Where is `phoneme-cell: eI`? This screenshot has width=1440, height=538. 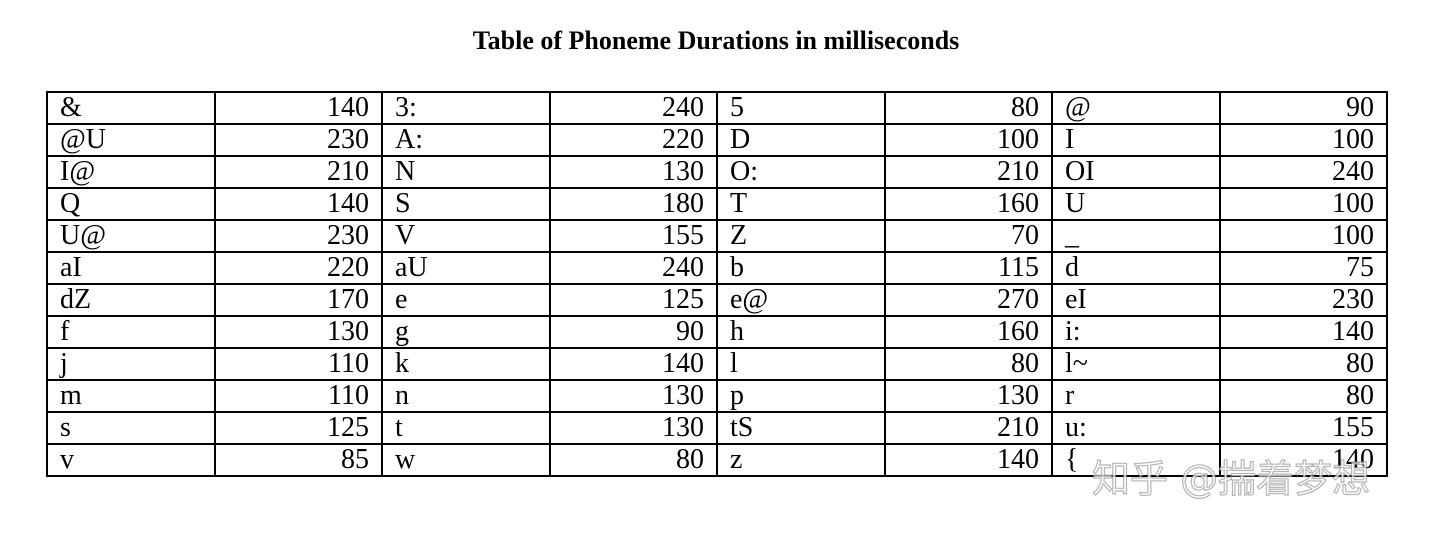
phoneme-cell: eI is located at coordinates (1136, 300).